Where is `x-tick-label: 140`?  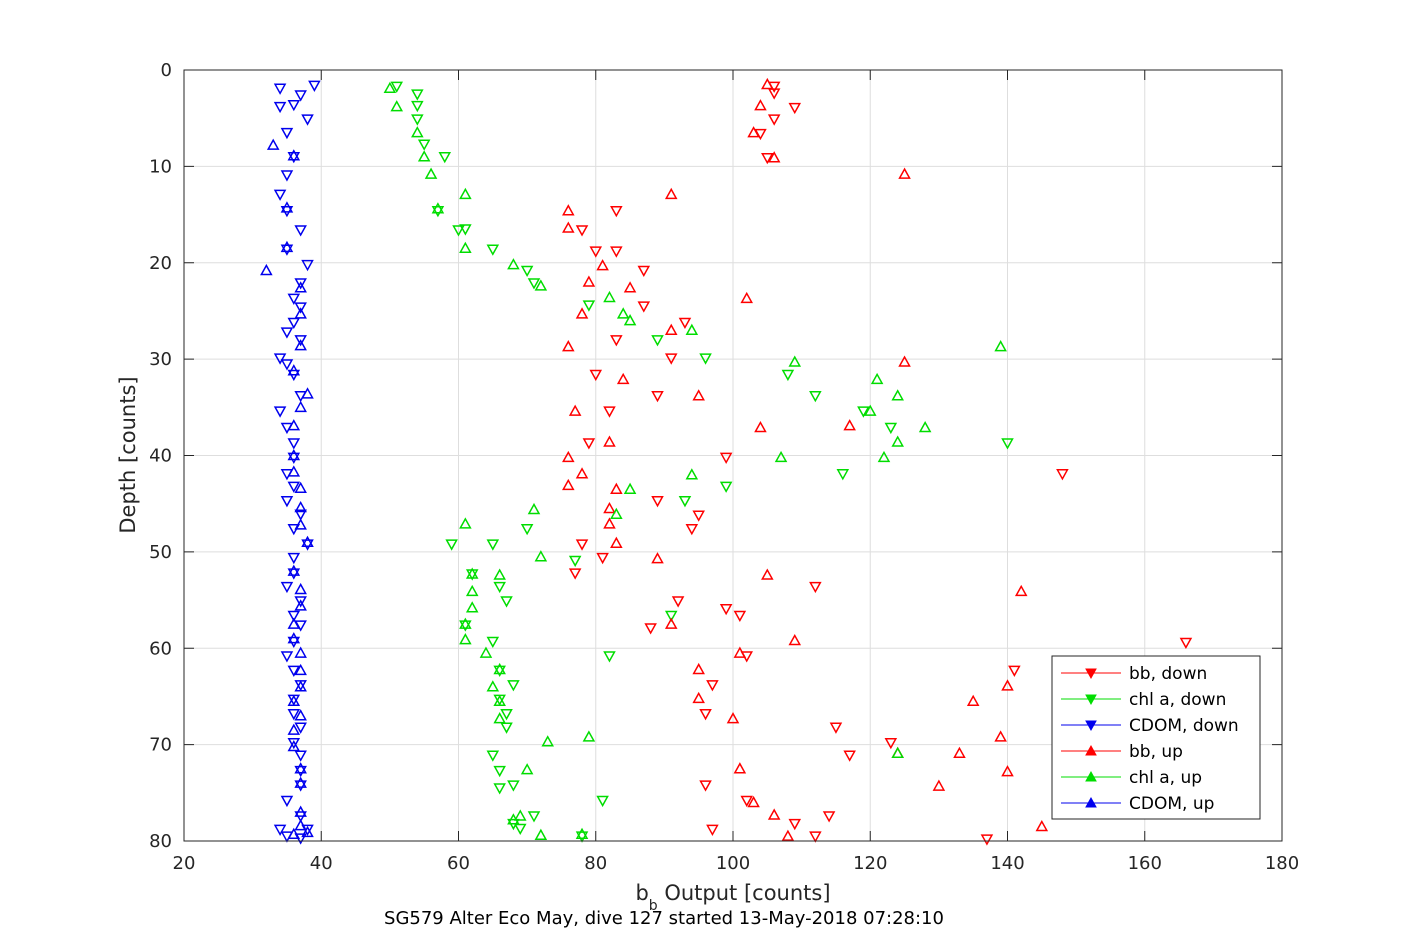 x-tick-label: 140 is located at coordinates (1007, 863).